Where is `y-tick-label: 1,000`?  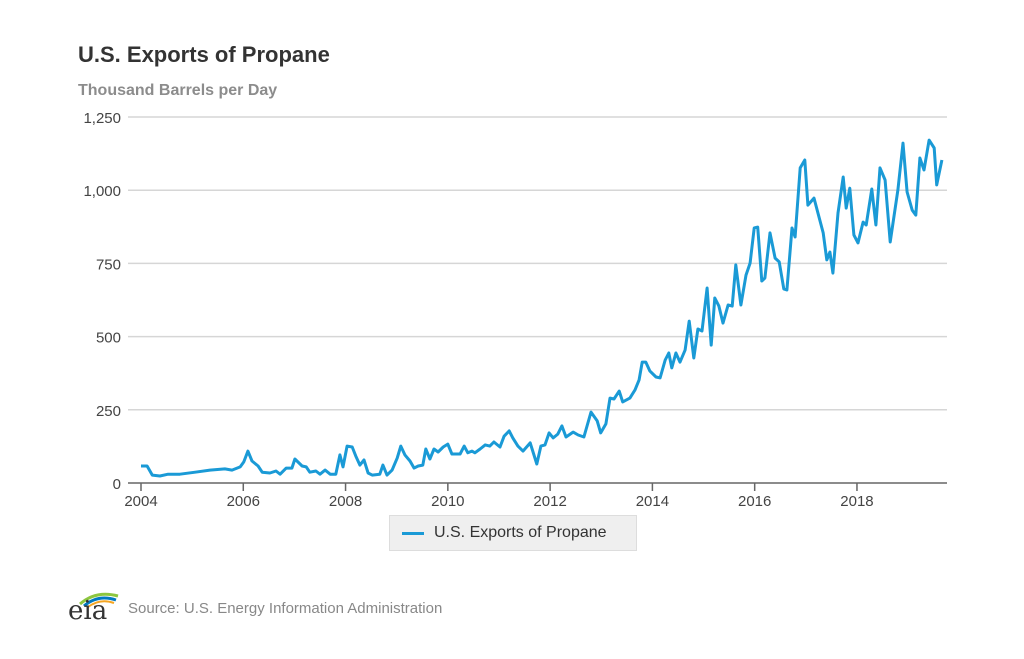 y-tick-label: 1,000 is located at coordinates (102, 191).